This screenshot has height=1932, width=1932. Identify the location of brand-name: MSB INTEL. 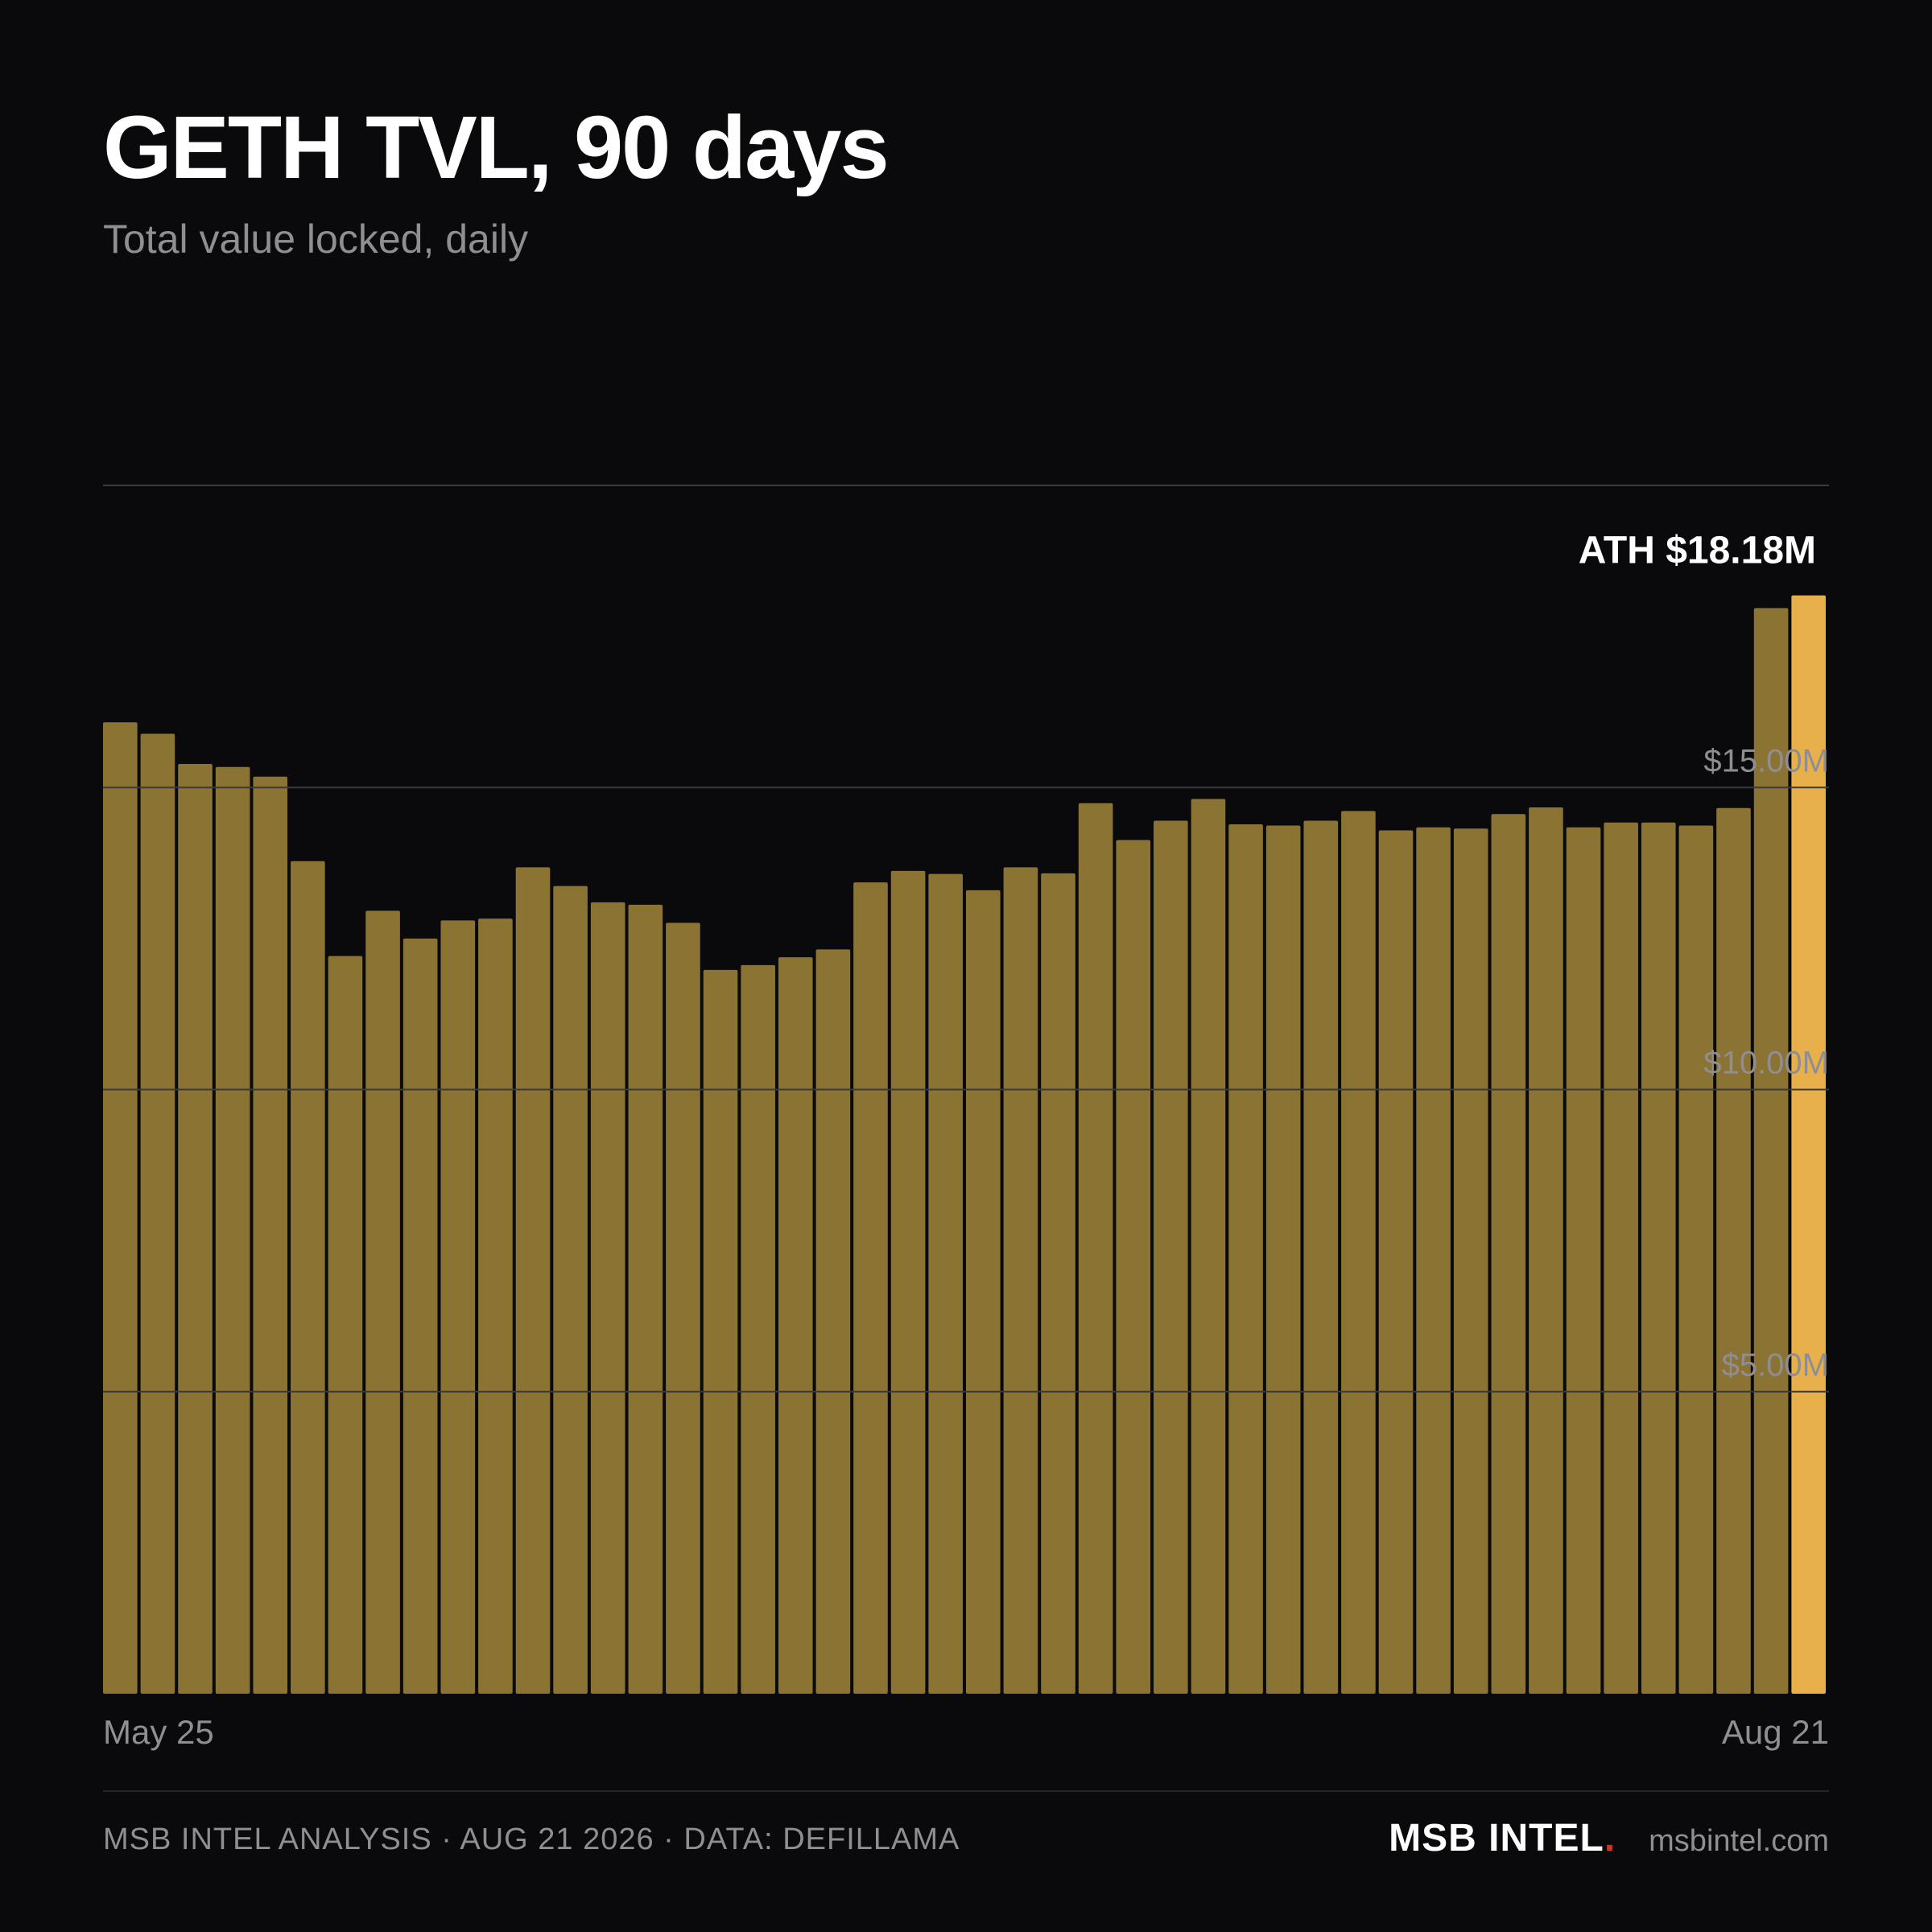
(1496, 1838).